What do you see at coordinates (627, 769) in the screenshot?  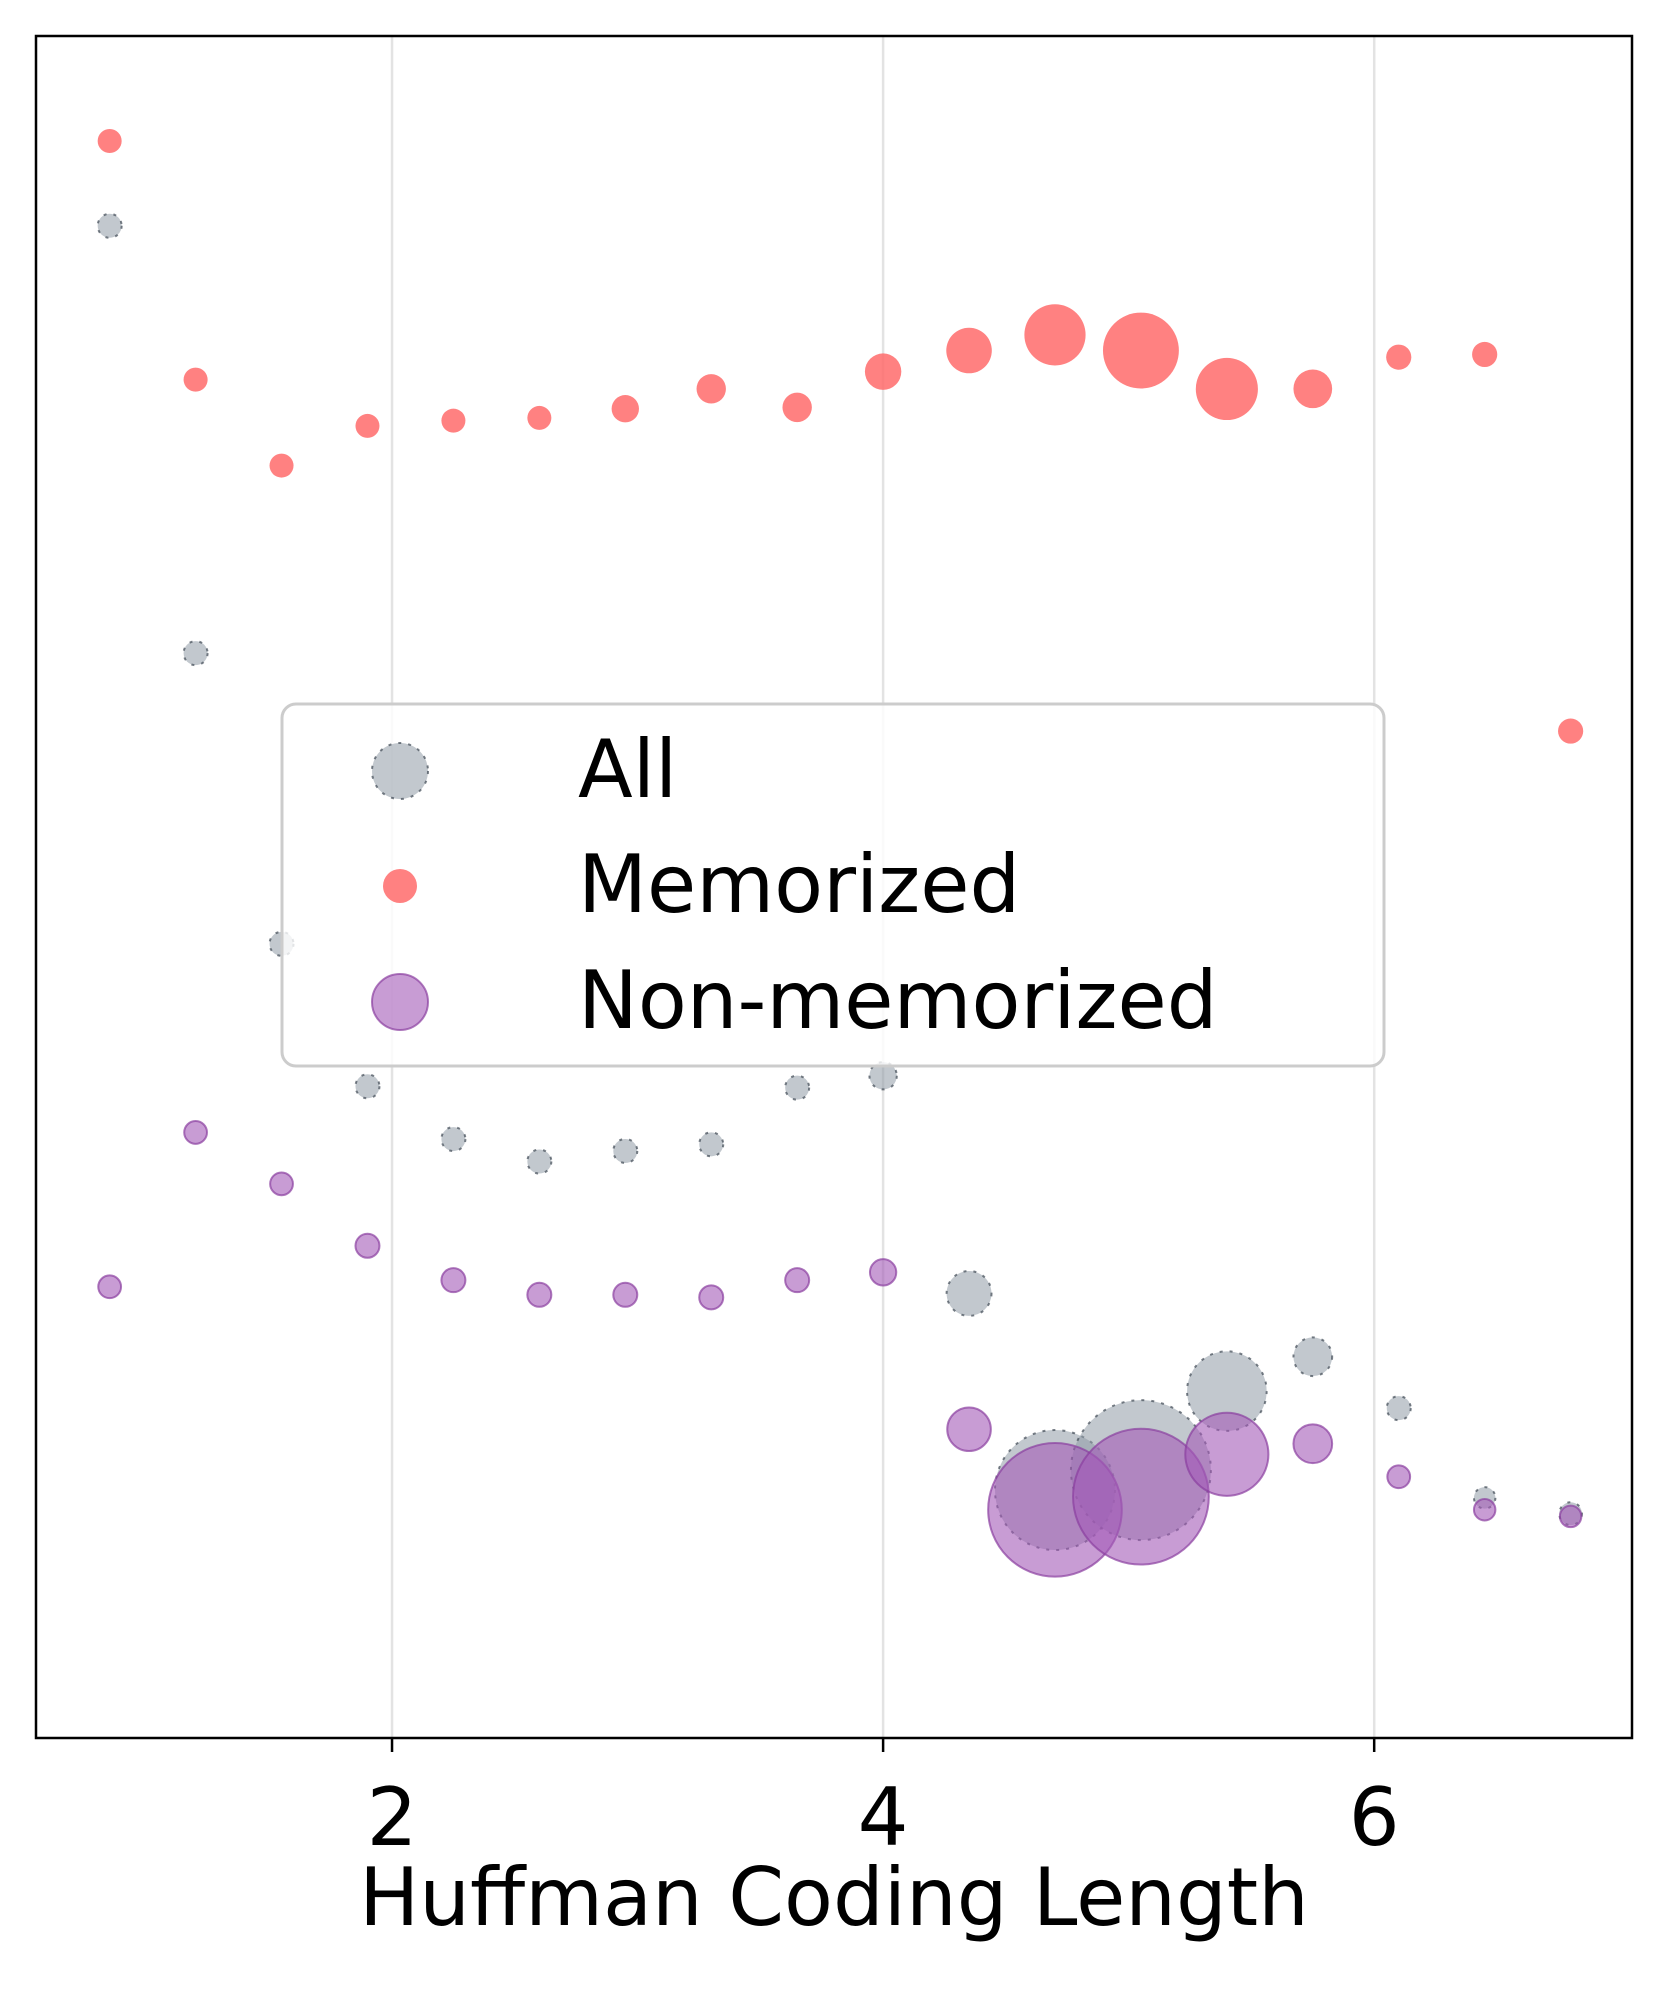 I see `legend-label-all: All` at bounding box center [627, 769].